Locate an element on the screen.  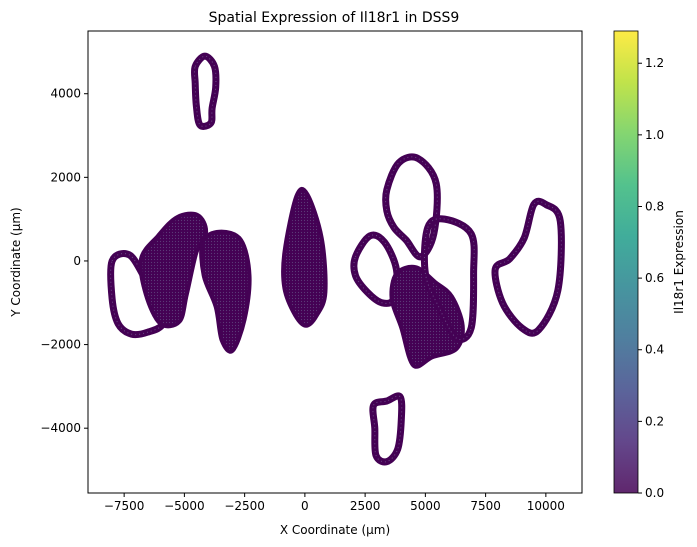
y-axis-ticks: −4000 −2000 0 2000 4000 is located at coordinates (64, 261).